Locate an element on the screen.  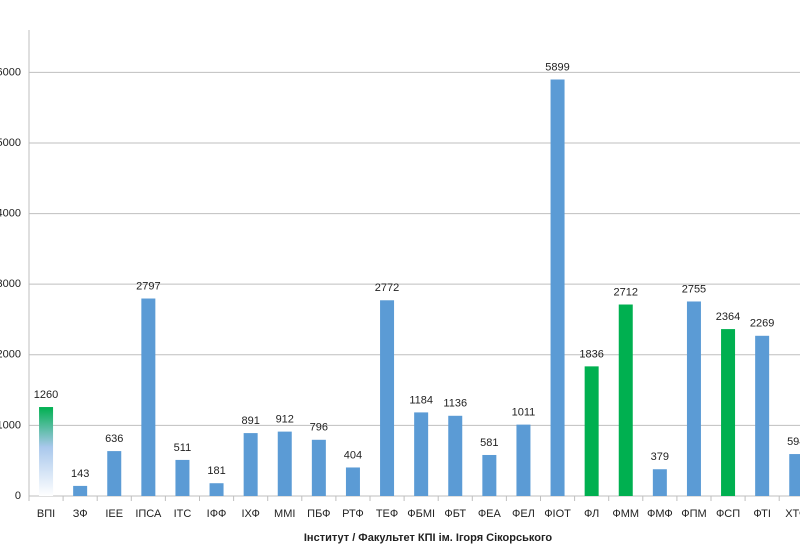
y-tick-label: 6000 is located at coordinates (10, 72).